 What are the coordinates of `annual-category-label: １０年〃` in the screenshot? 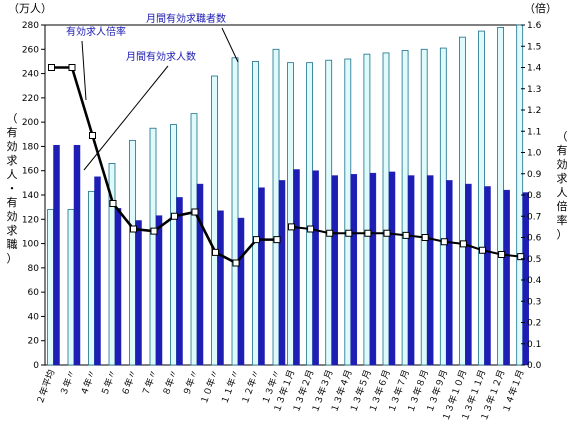 It's located at (210, 387).